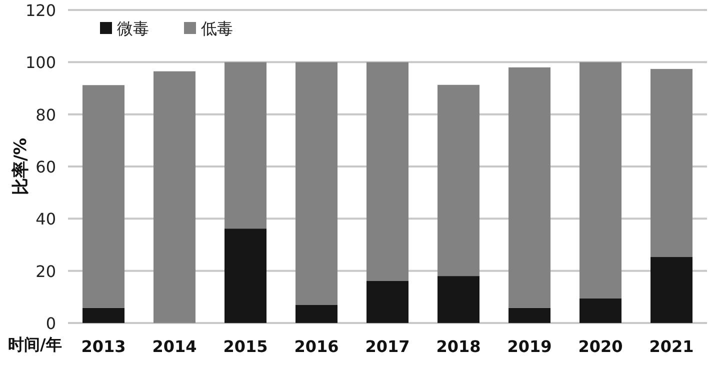 This screenshot has width=710, height=375. What do you see at coordinates (600, 346) in the screenshot?
I see `x-tick-label: 2020` at bounding box center [600, 346].